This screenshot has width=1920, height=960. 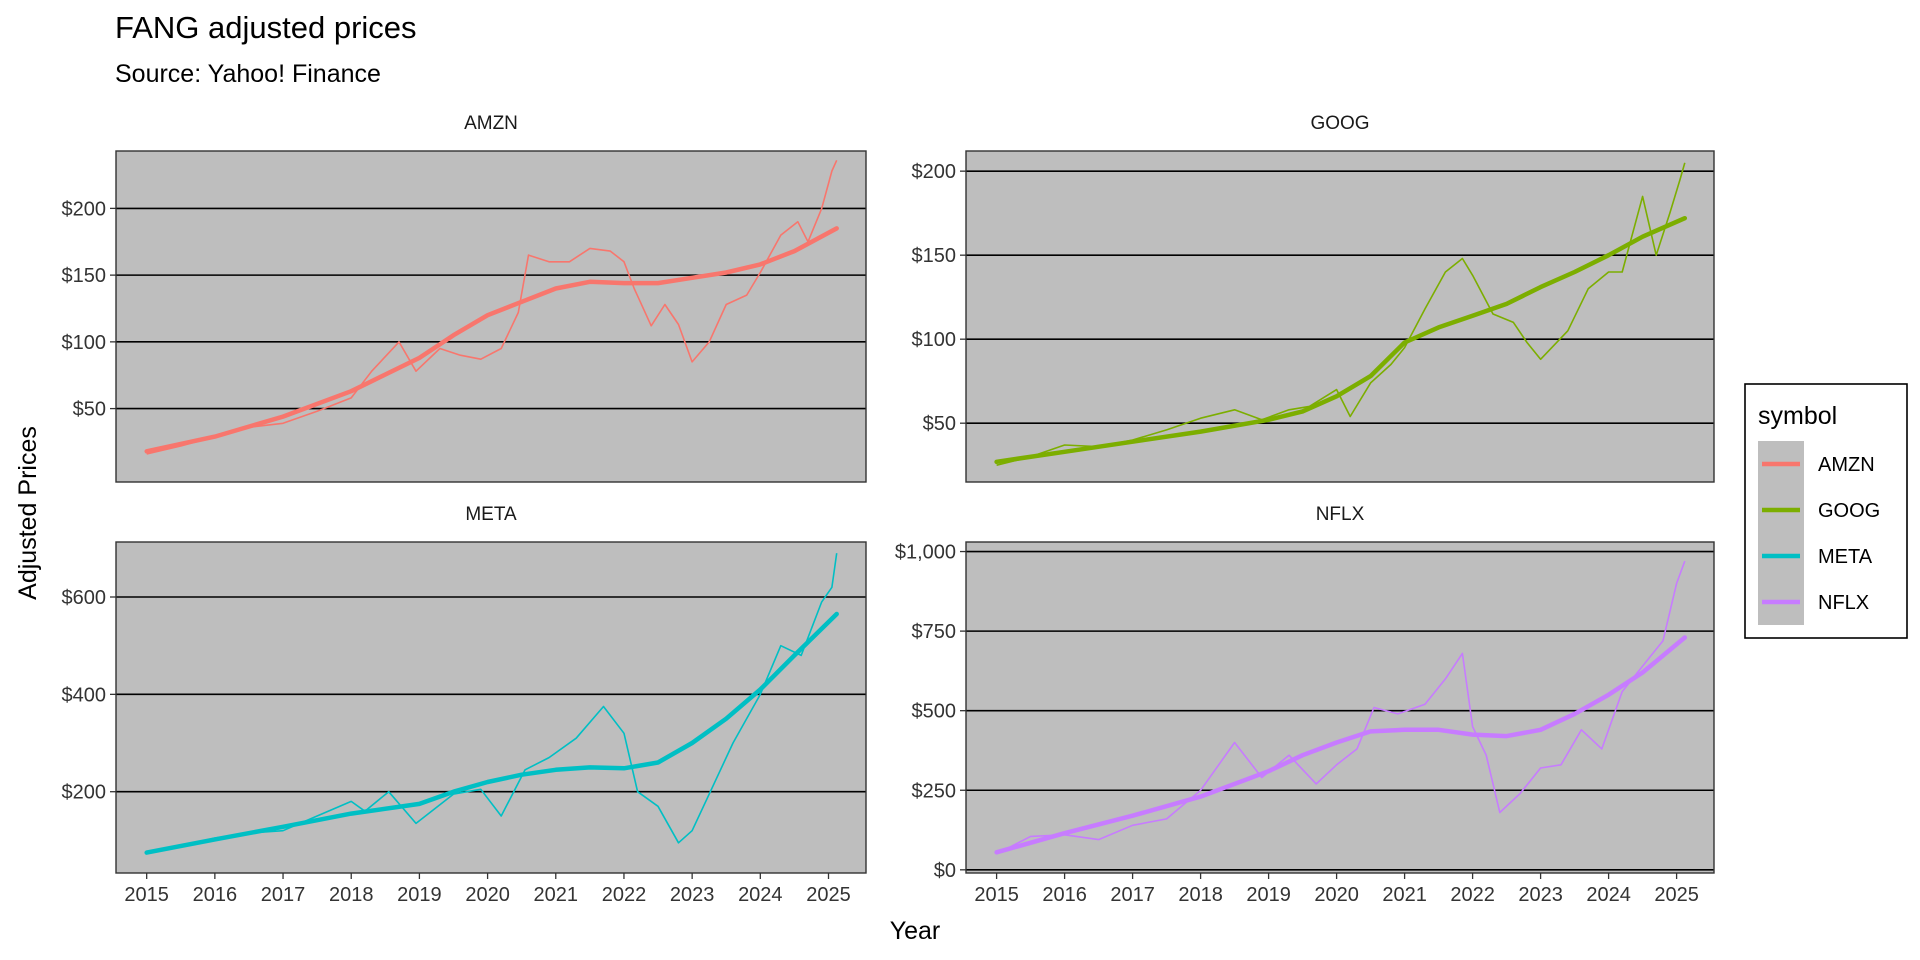 I want to click on facet-strip-label: NFLX, so click(x=1340, y=514).